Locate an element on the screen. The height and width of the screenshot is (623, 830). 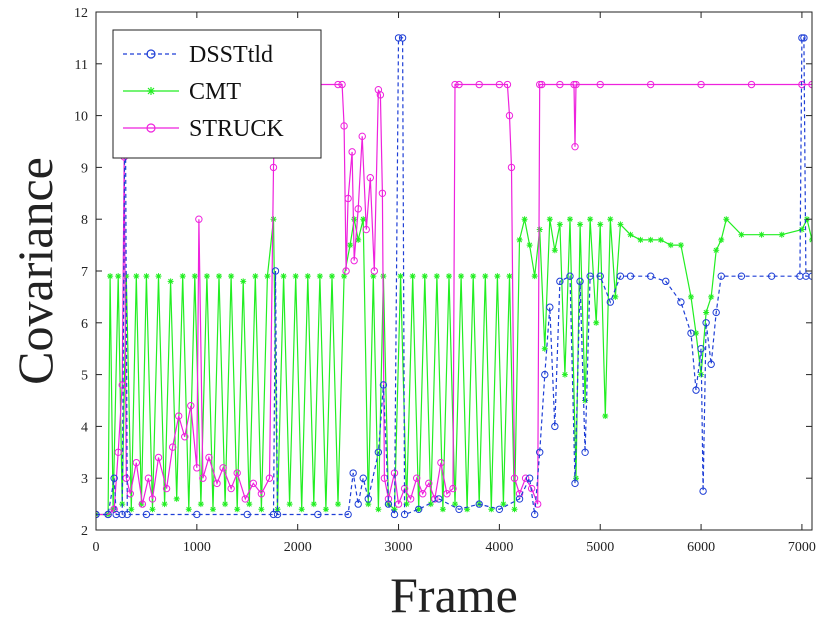
x-tick-label: 4000 is located at coordinates (499, 547).